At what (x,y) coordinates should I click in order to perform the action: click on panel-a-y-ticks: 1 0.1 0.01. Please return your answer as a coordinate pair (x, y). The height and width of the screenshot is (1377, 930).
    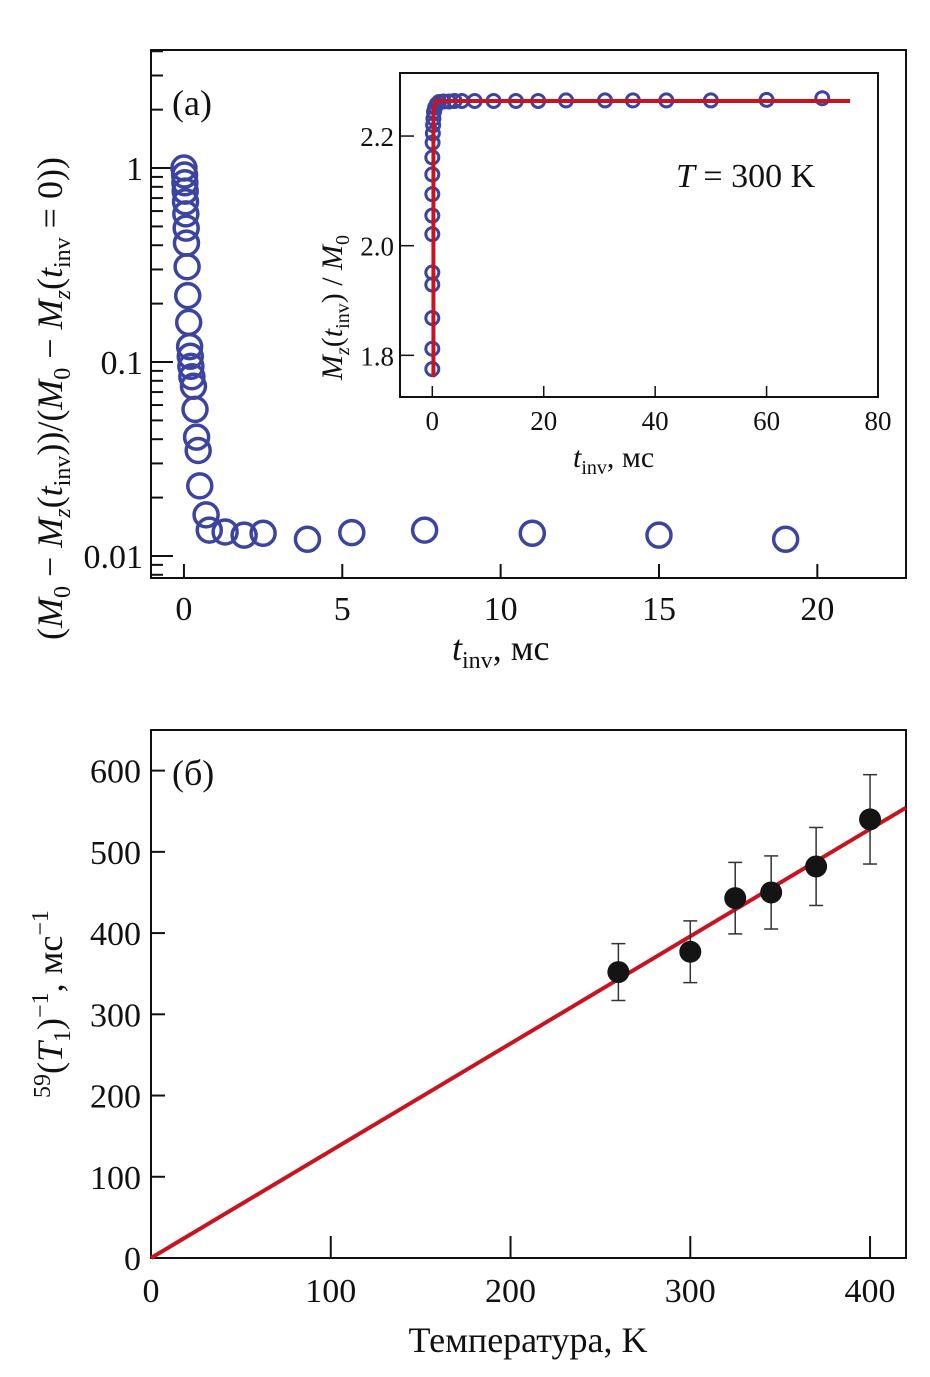
    Looking at the image, I should click on (128, 363).